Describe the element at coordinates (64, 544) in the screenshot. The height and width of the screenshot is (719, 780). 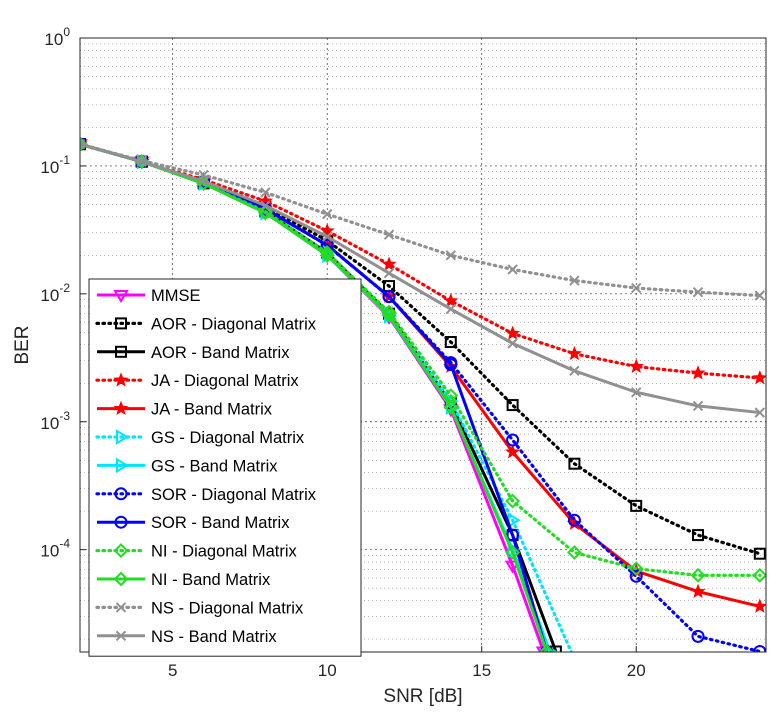
I see `y-tick-exponent: -4` at that location.